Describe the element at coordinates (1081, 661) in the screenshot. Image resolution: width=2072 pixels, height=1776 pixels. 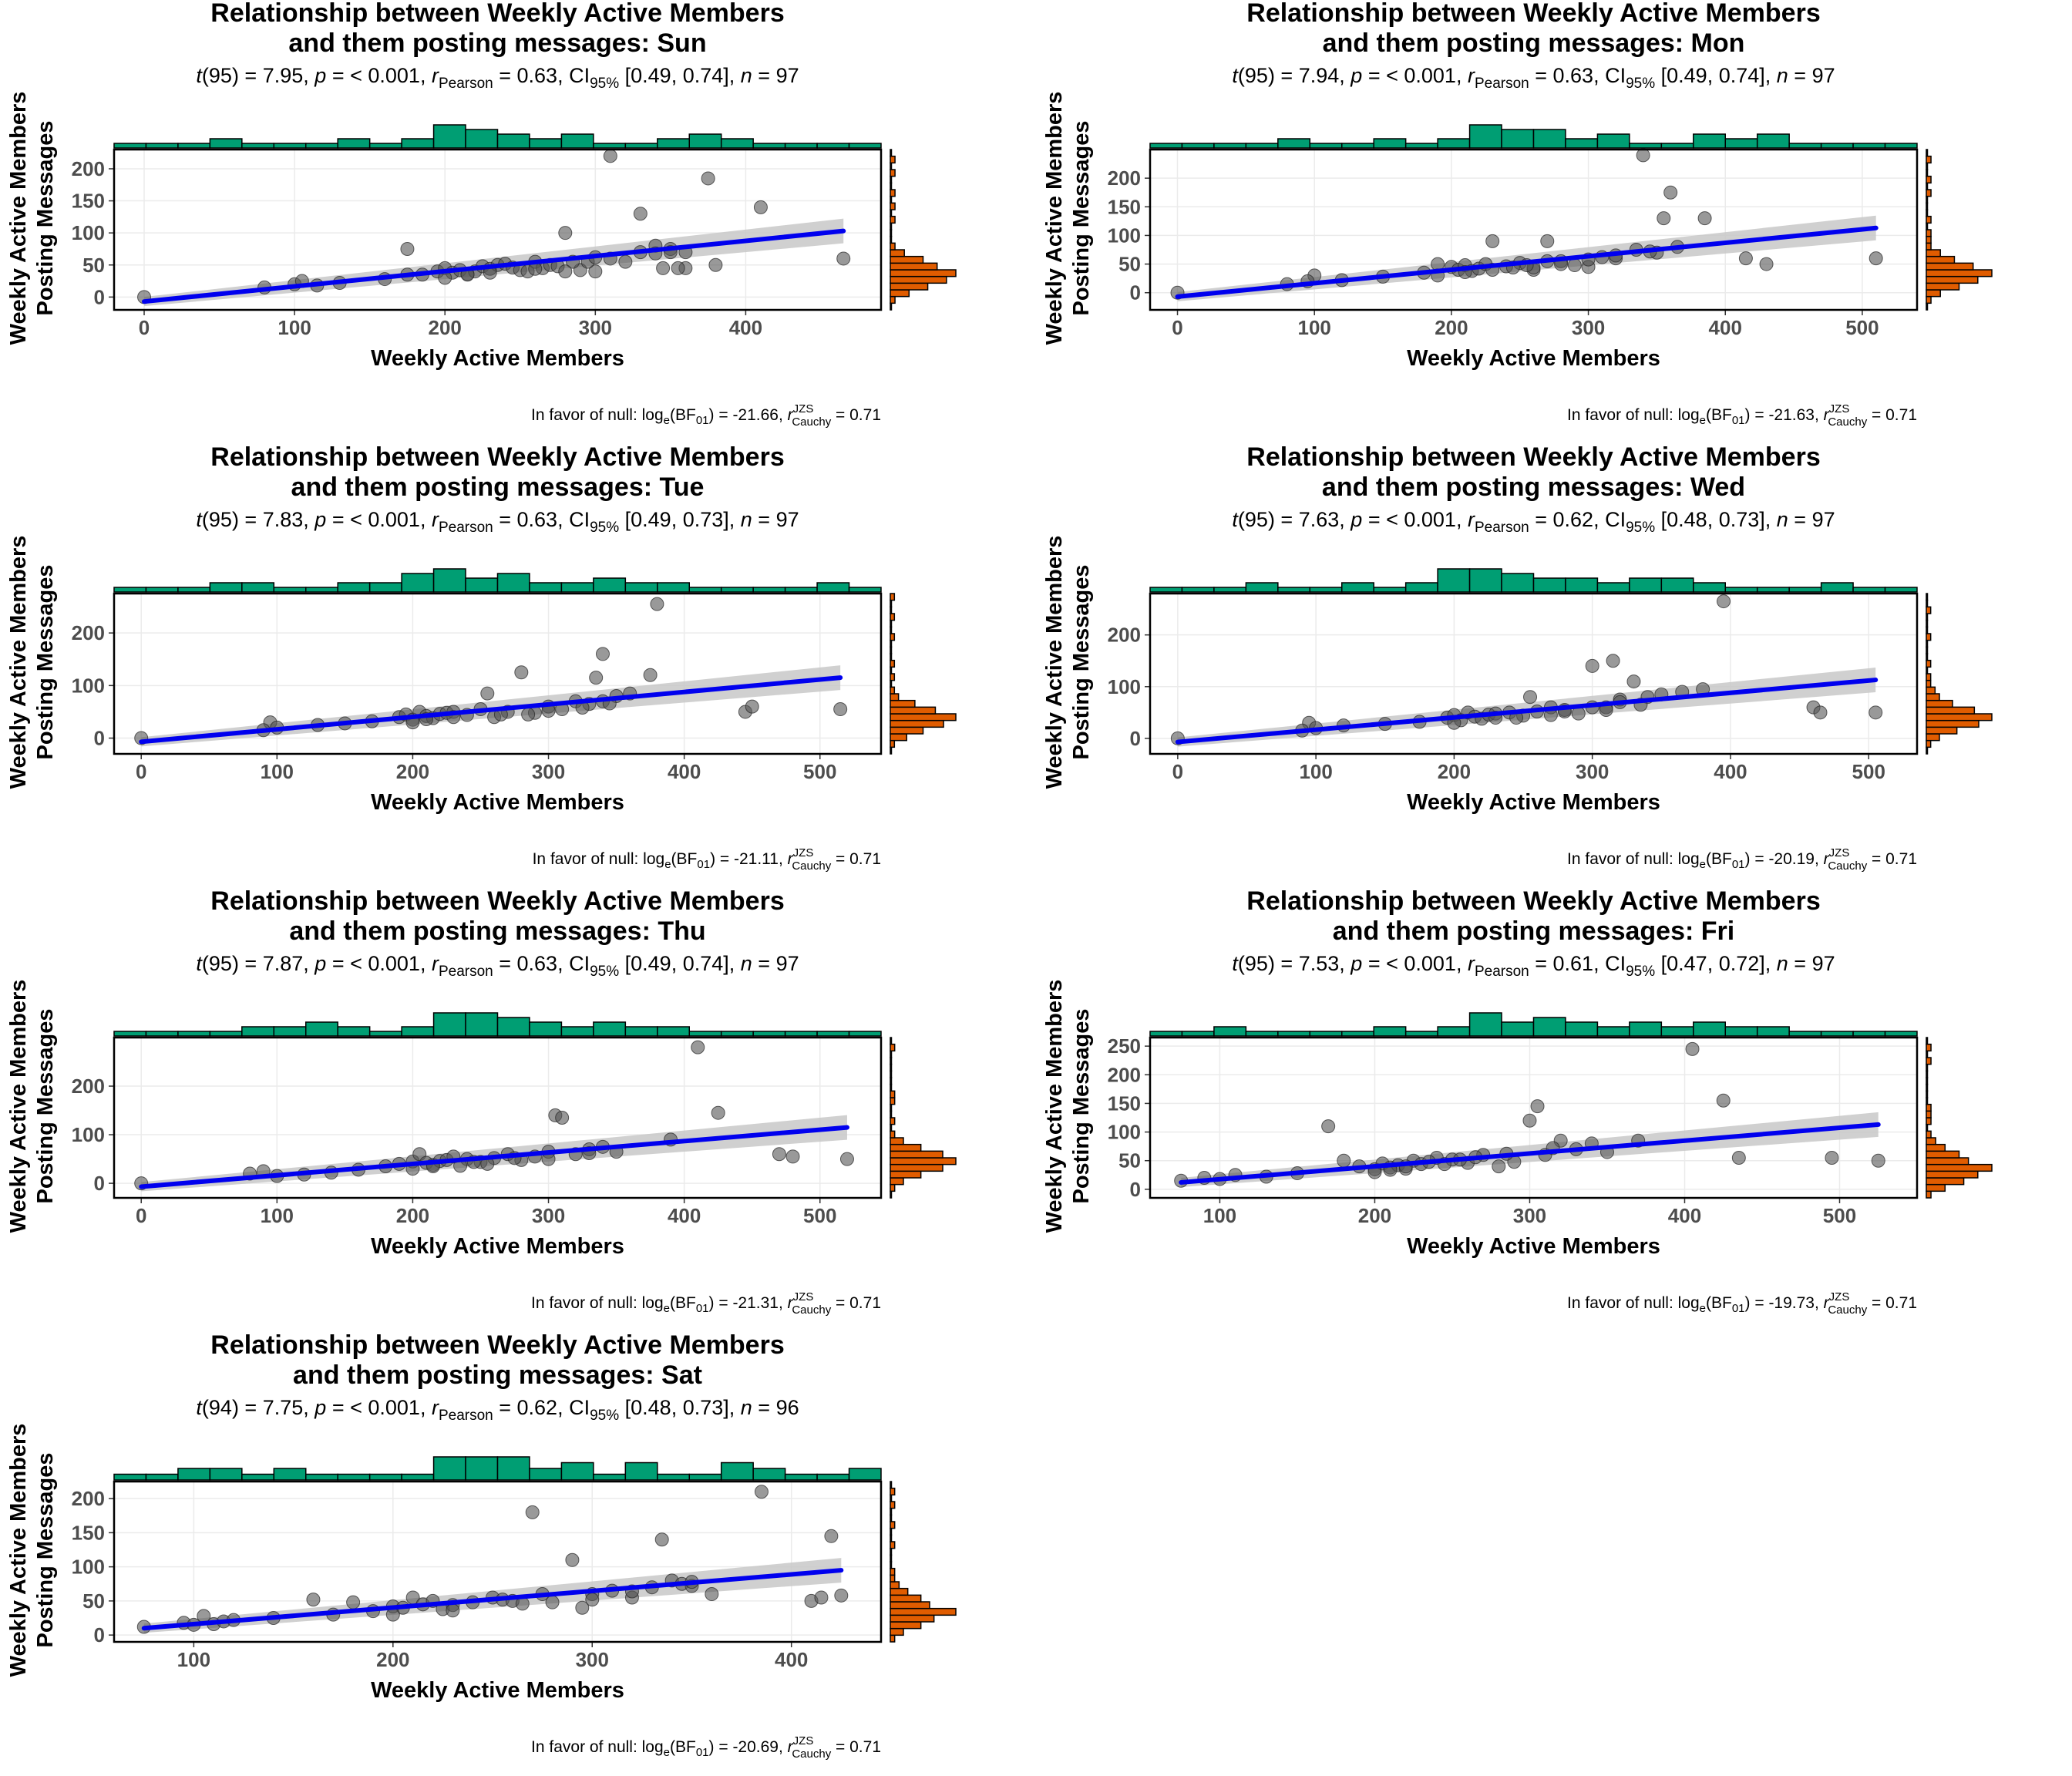
I see `y-axis-label-line2: Posting Messages` at that location.